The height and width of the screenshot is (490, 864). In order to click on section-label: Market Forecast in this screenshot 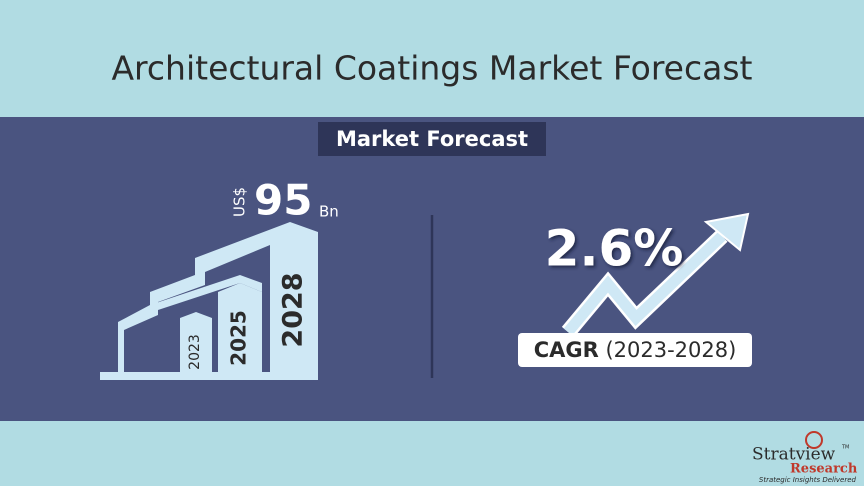, I will do `click(432, 139)`.